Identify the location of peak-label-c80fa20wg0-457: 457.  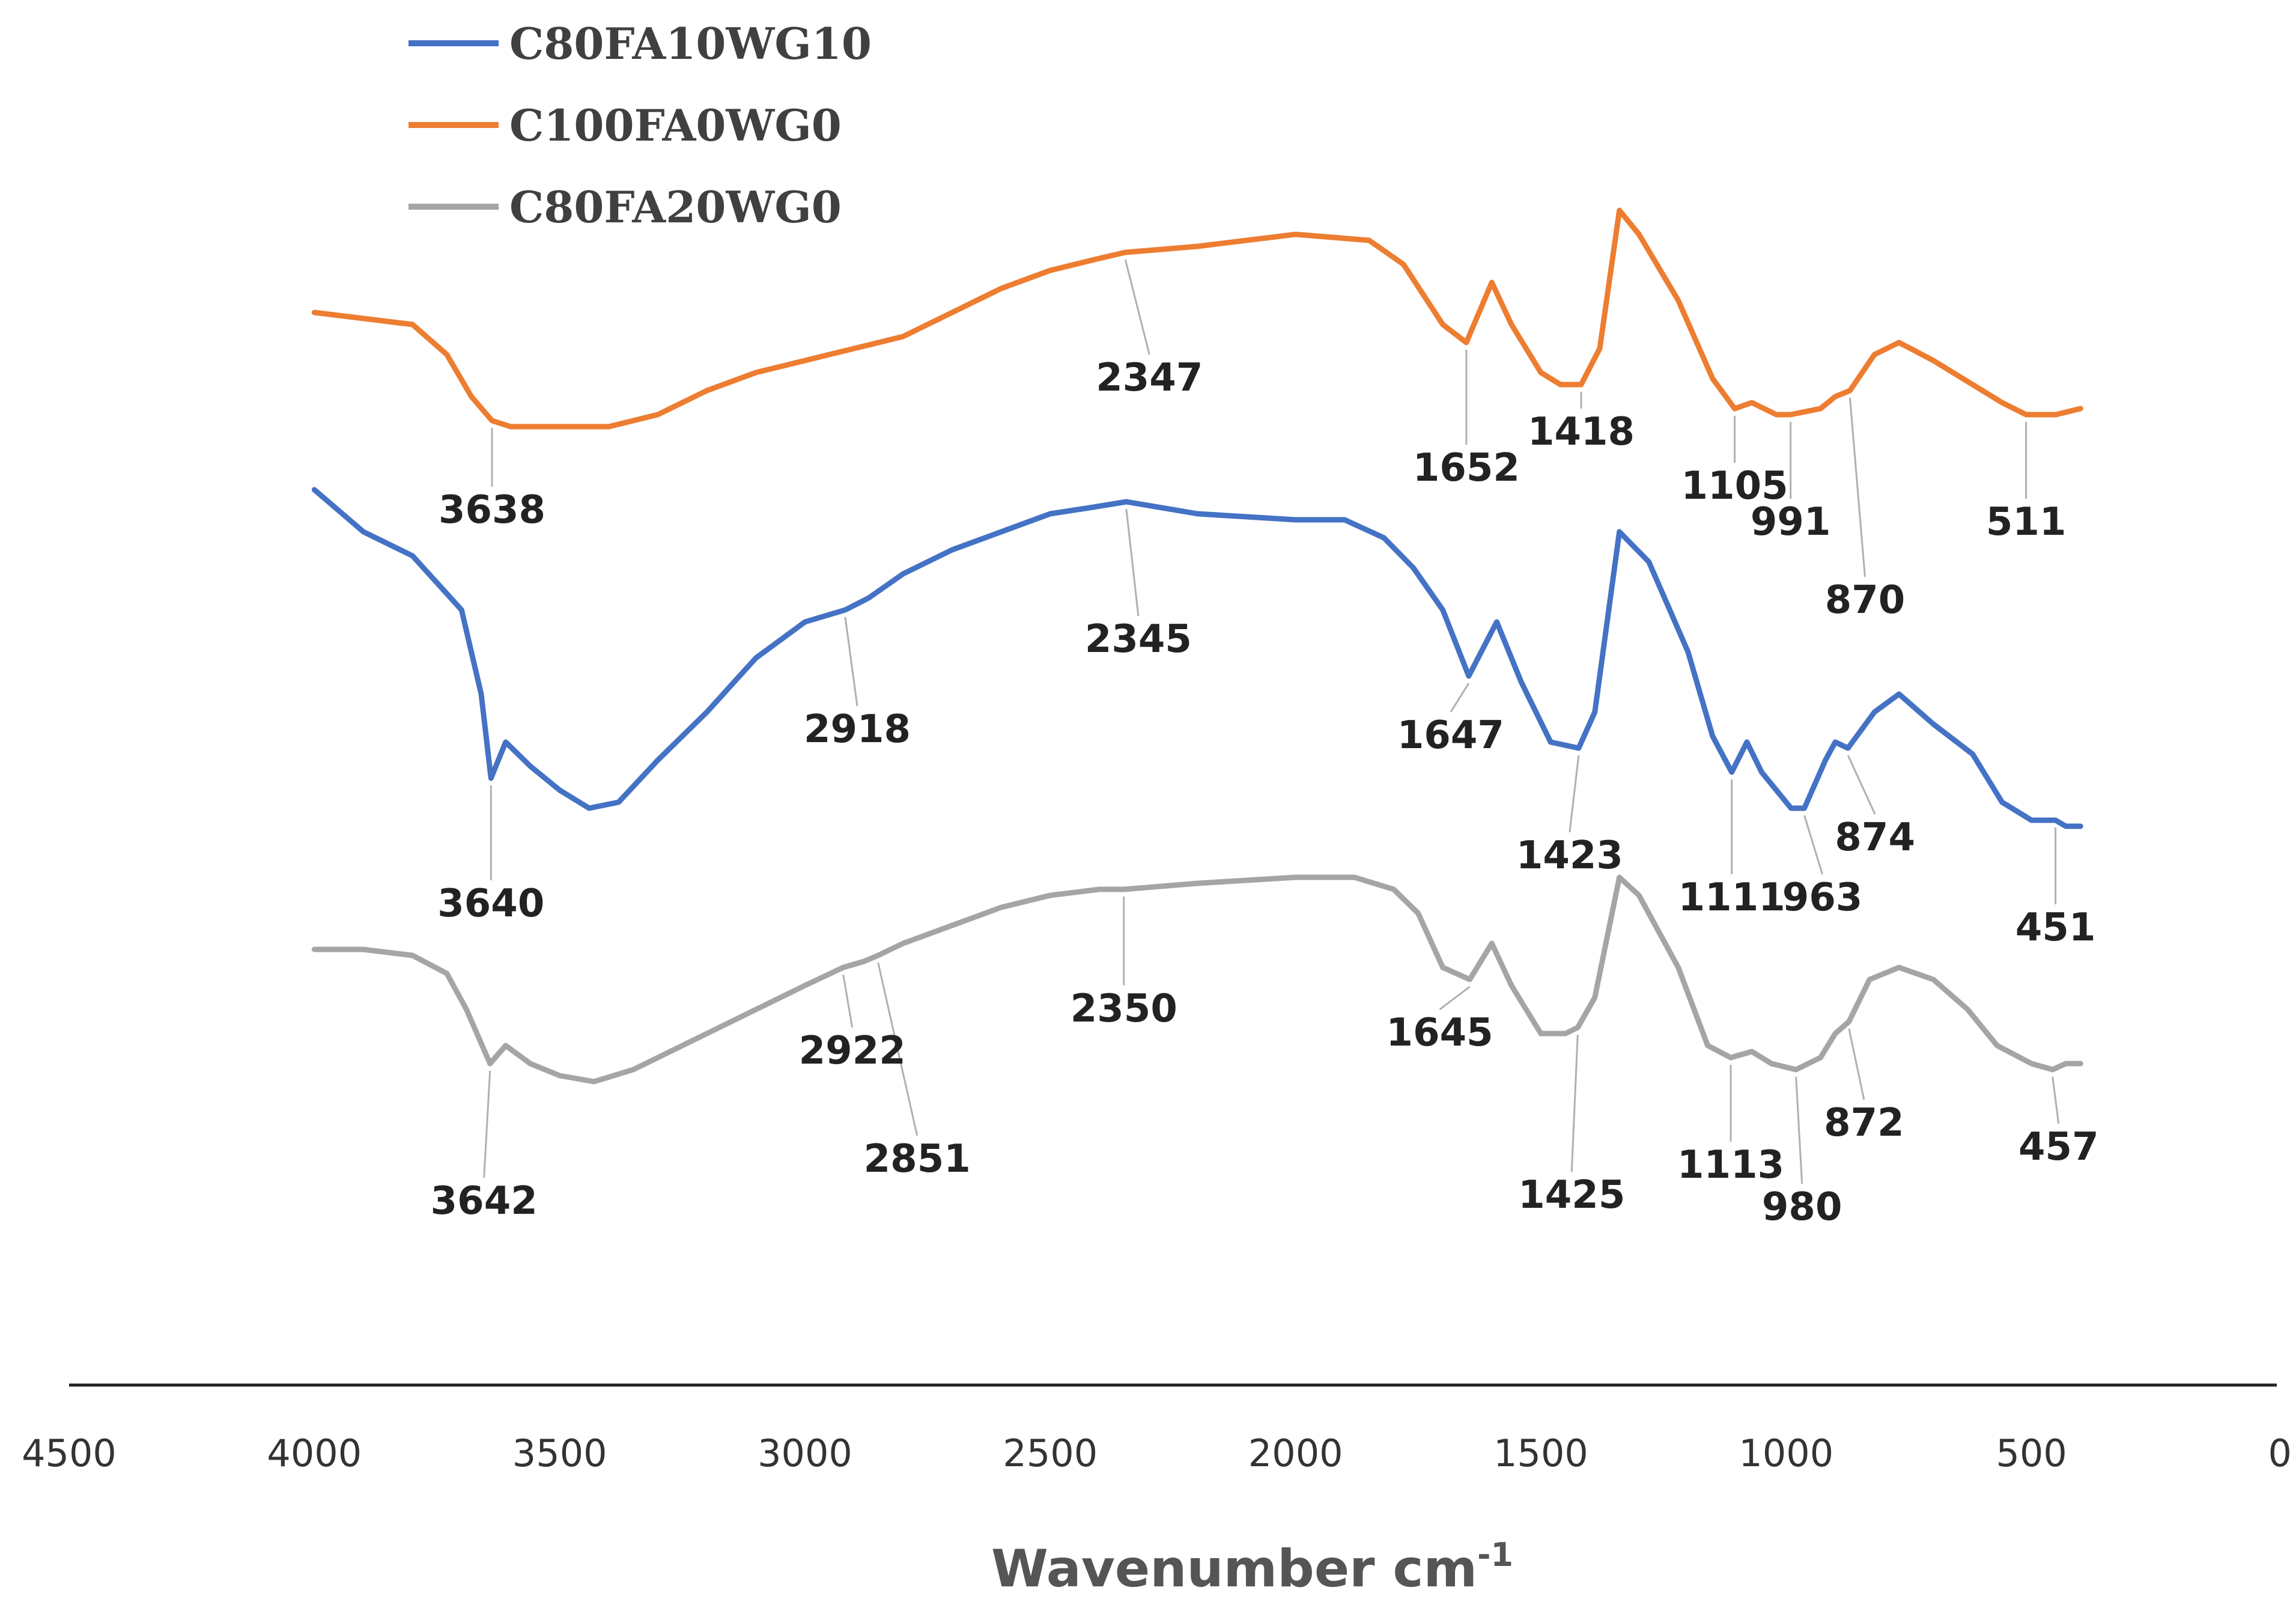
(2058, 1147).